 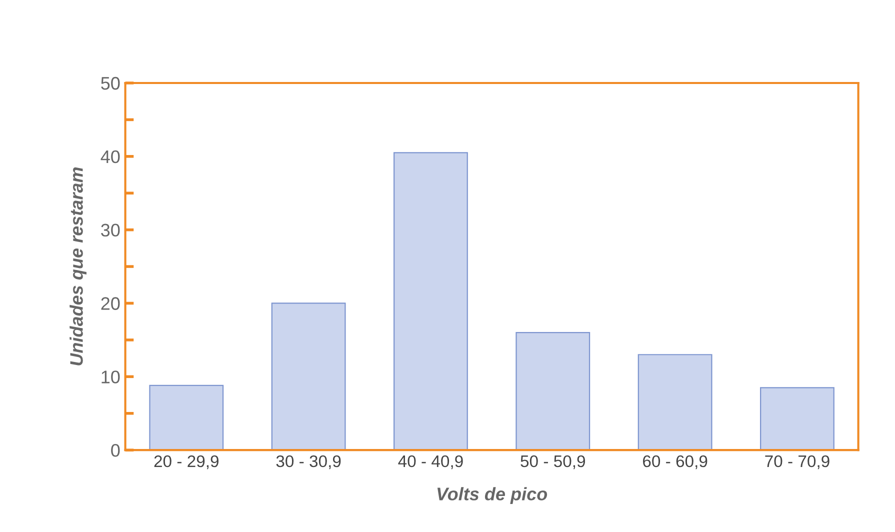 I want to click on y-tick-label: 20, so click(x=110, y=303).